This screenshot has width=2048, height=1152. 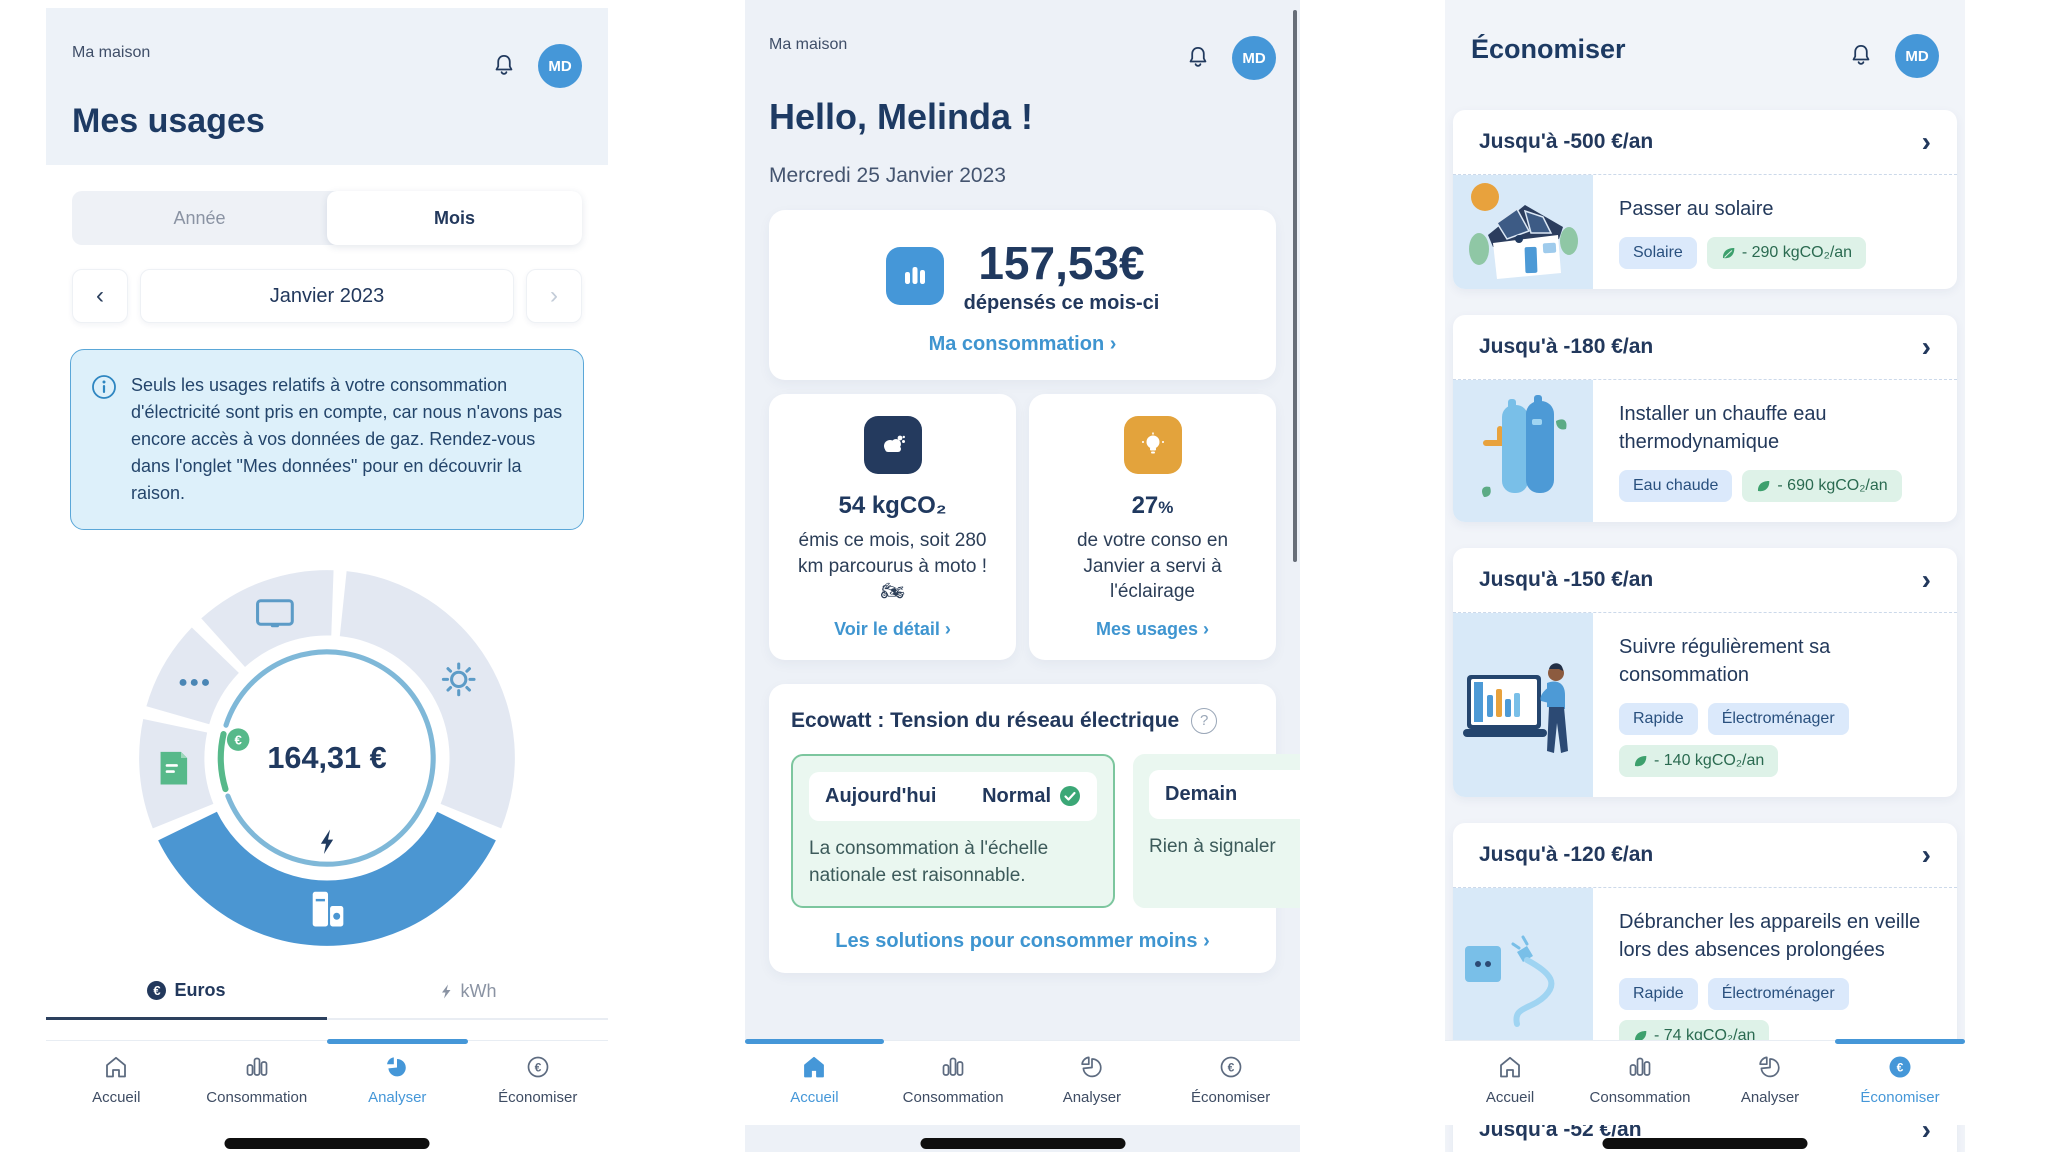 I want to click on euro-icon: €, so click(x=157, y=990).